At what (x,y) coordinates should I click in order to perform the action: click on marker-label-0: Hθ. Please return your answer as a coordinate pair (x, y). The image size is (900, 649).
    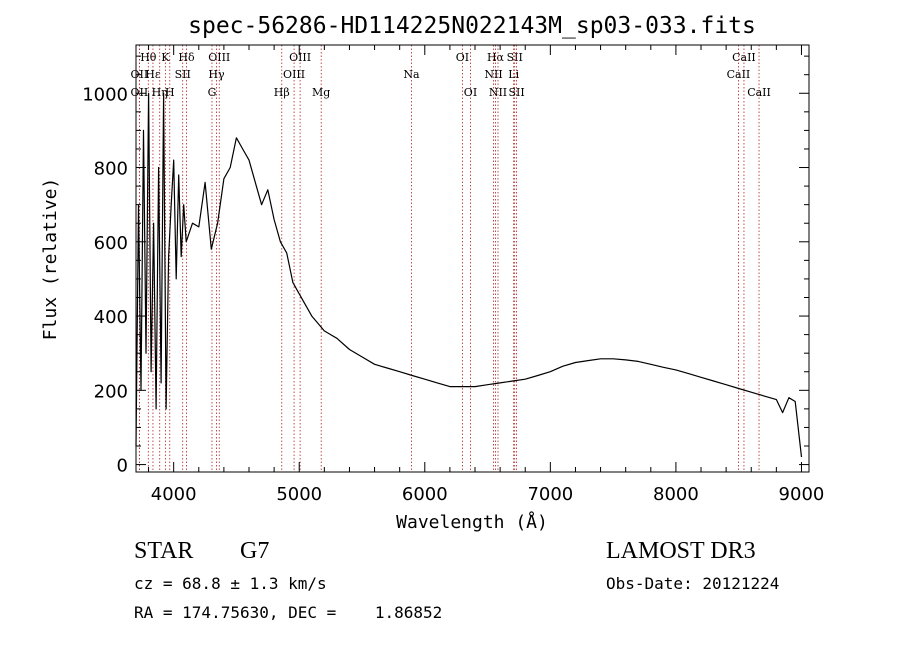
    Looking at the image, I should click on (148, 57).